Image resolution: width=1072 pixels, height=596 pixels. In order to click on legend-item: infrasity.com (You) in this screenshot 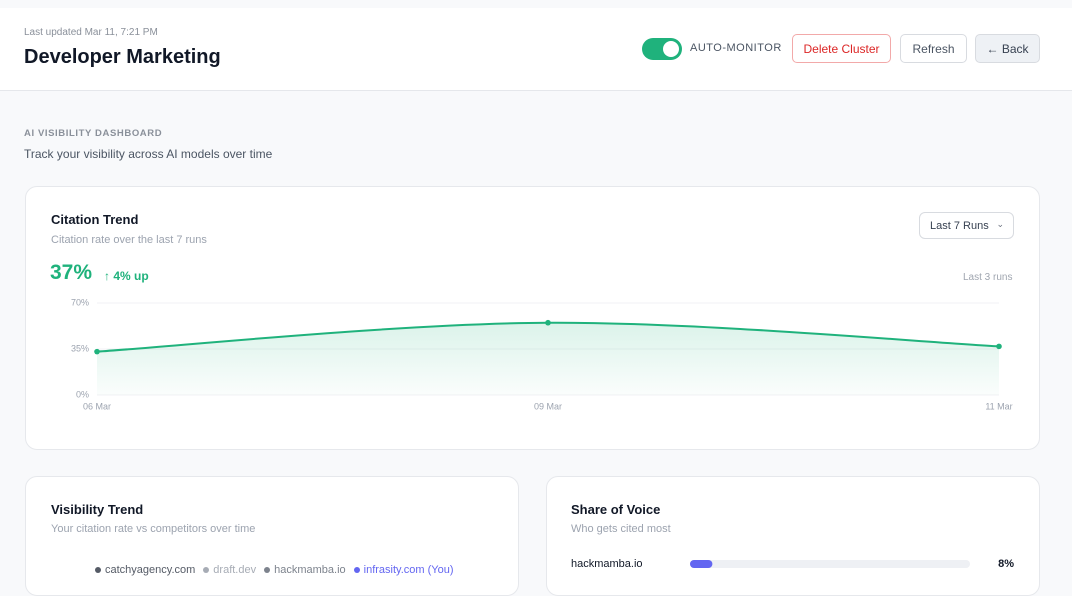, I will do `click(403, 570)`.